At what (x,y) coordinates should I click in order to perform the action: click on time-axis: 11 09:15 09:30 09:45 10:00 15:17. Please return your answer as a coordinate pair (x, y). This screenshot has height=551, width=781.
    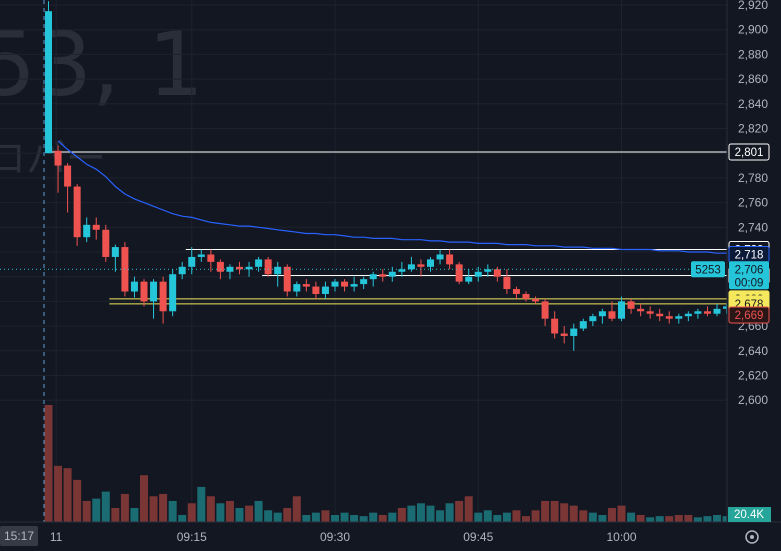
    Looking at the image, I should click on (390, 536).